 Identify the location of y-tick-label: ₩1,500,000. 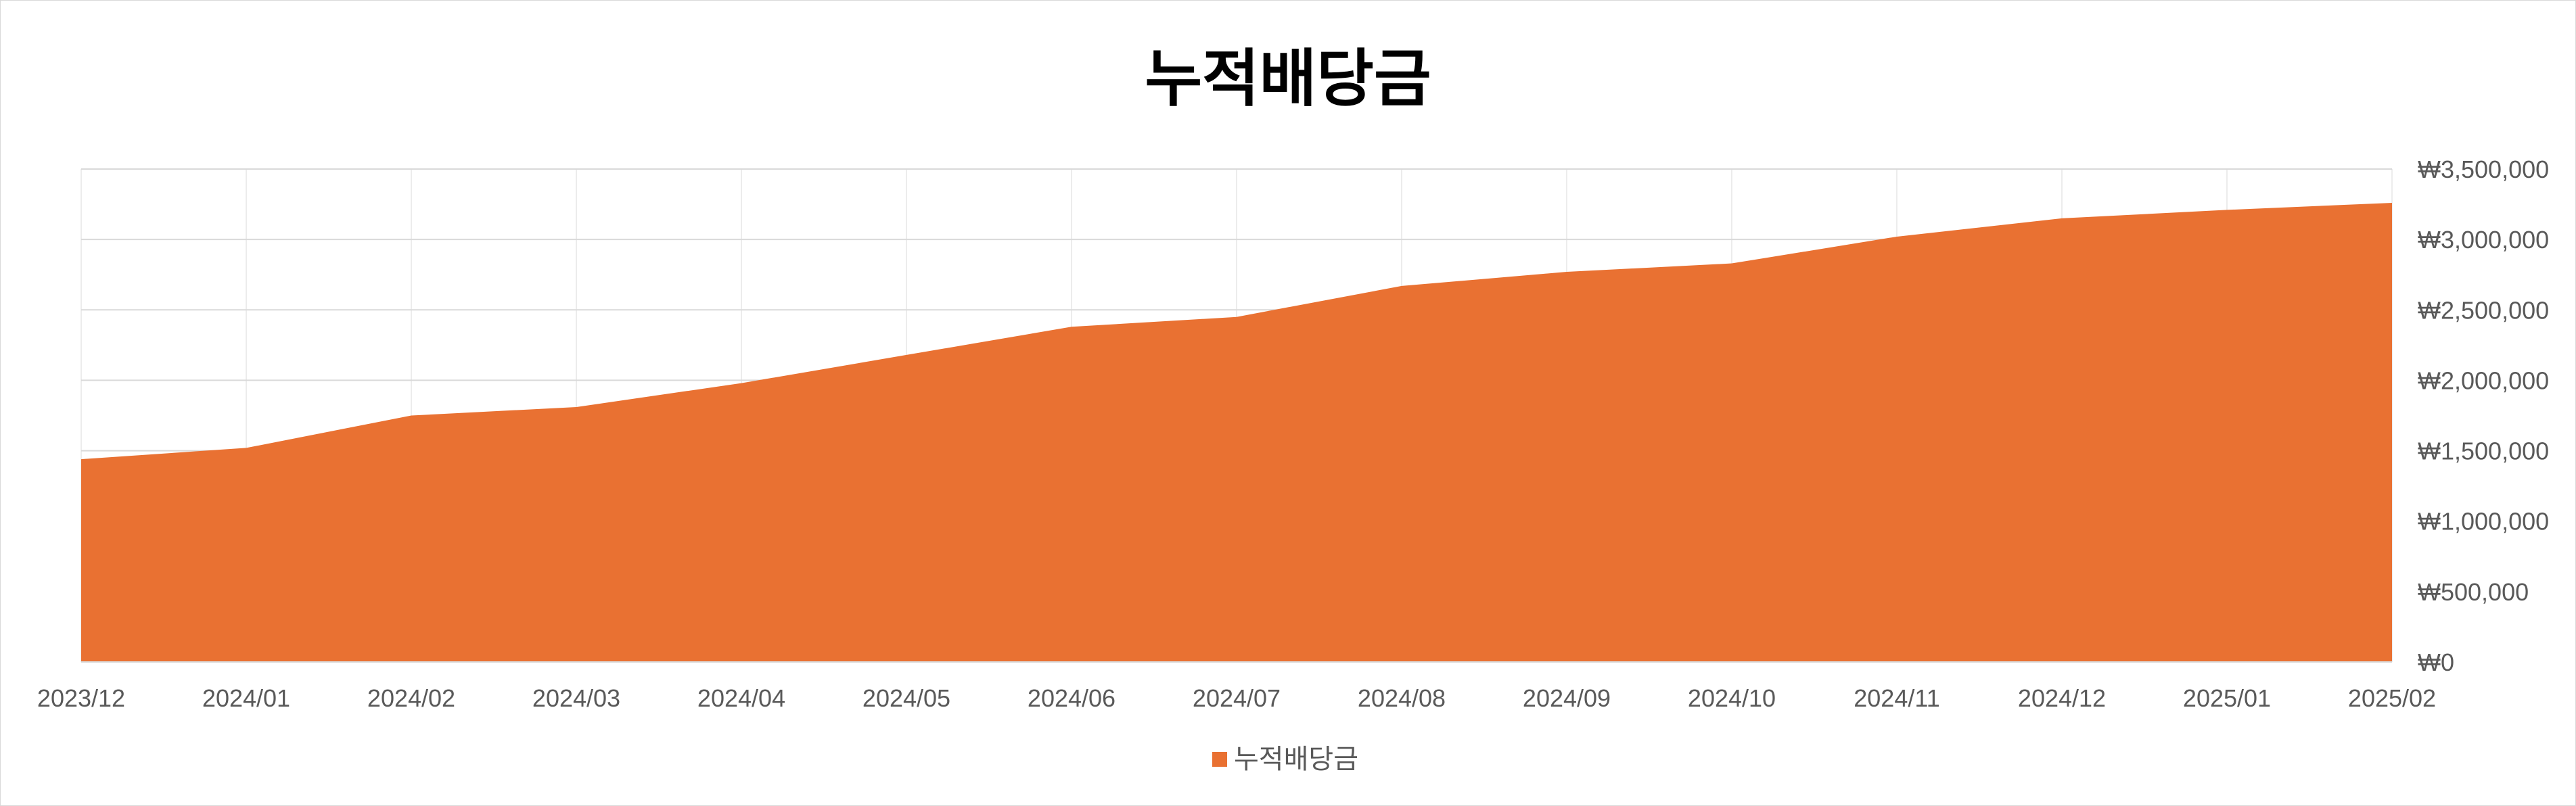
(2483, 451).